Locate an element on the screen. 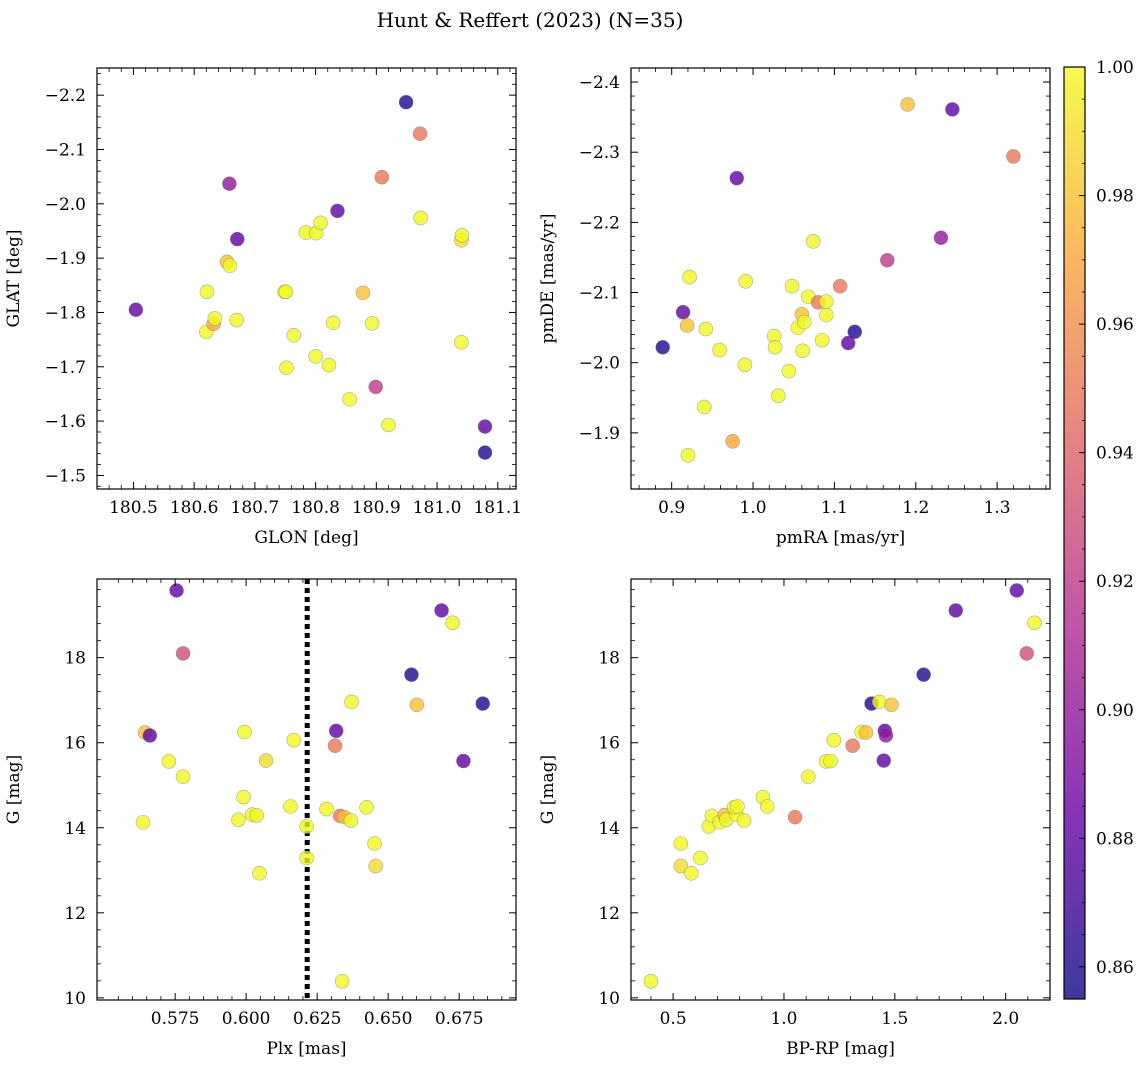 This screenshot has width=1148, height=1067. y-tick-label: 10 is located at coordinates (609, 999).